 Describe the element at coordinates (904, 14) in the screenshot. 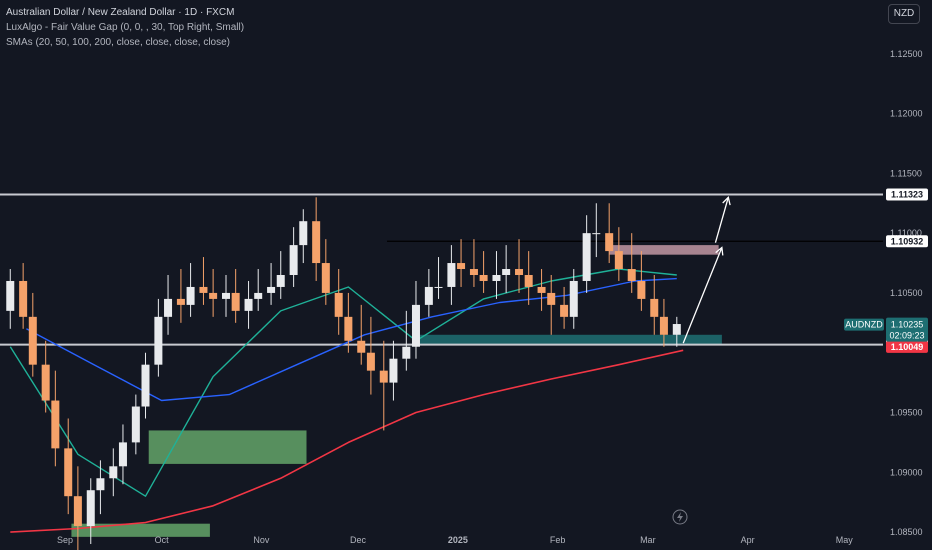

I see `currency-button: NZD` at that location.